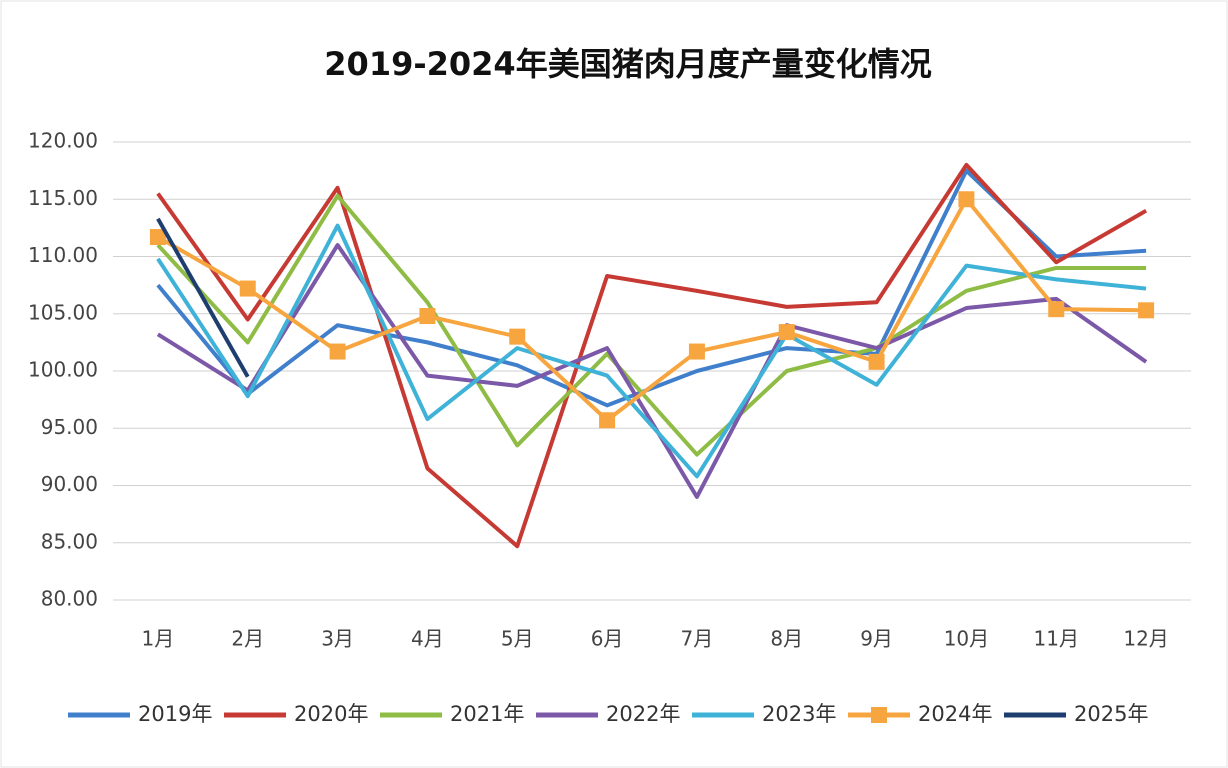 The height and width of the screenshot is (768, 1228). What do you see at coordinates (331, 714) in the screenshot?
I see `legend-label: 2020年` at bounding box center [331, 714].